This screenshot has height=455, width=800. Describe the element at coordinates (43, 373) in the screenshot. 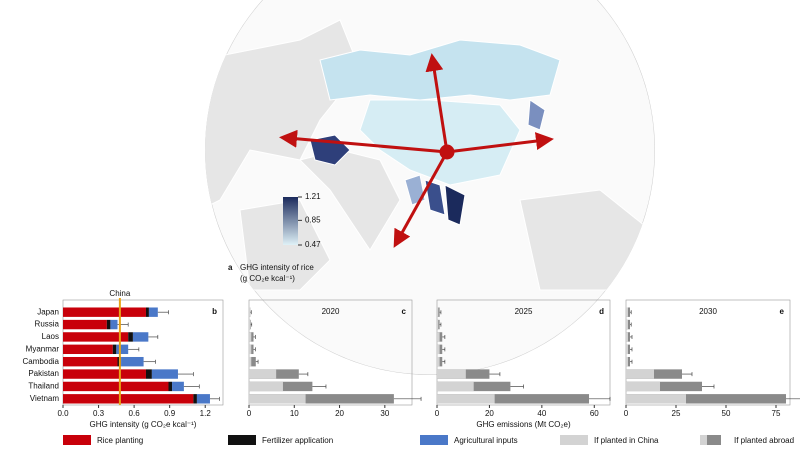

I see `y-tick-label: Pakistan` at that location.